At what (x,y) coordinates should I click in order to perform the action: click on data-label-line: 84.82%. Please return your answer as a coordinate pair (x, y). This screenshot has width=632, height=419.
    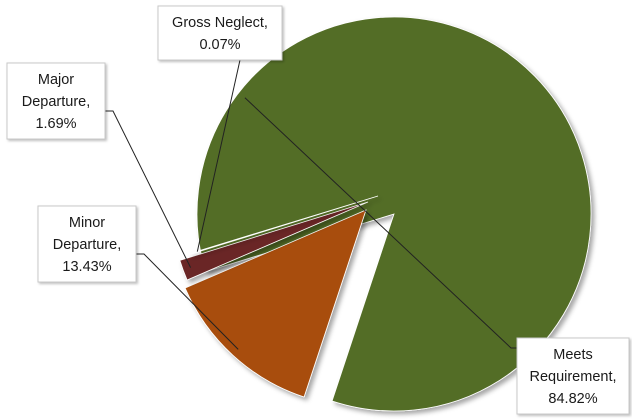
    Looking at the image, I should click on (572, 399).